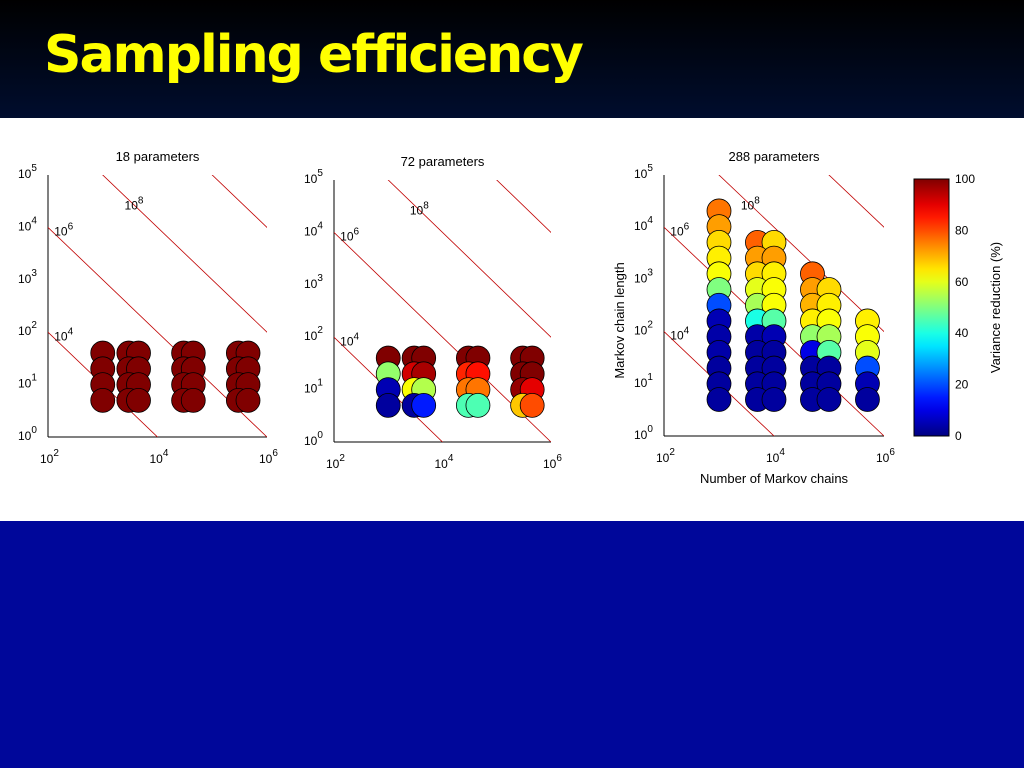 Image resolution: width=1024 pixels, height=768 pixels. What do you see at coordinates (426, 205) in the screenshot?
I see `iso-label-exp: 8` at bounding box center [426, 205].